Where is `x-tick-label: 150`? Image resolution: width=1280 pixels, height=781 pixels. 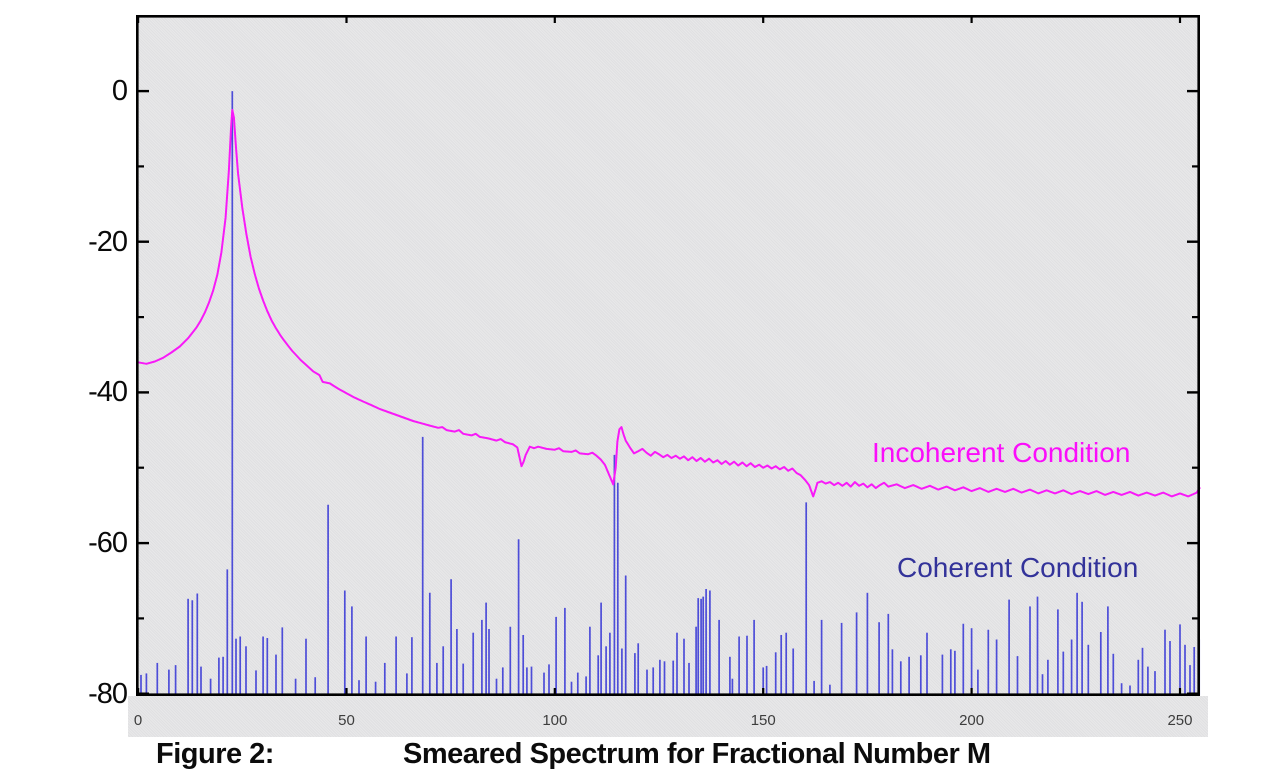 x-tick-label: 150 is located at coordinates (763, 720).